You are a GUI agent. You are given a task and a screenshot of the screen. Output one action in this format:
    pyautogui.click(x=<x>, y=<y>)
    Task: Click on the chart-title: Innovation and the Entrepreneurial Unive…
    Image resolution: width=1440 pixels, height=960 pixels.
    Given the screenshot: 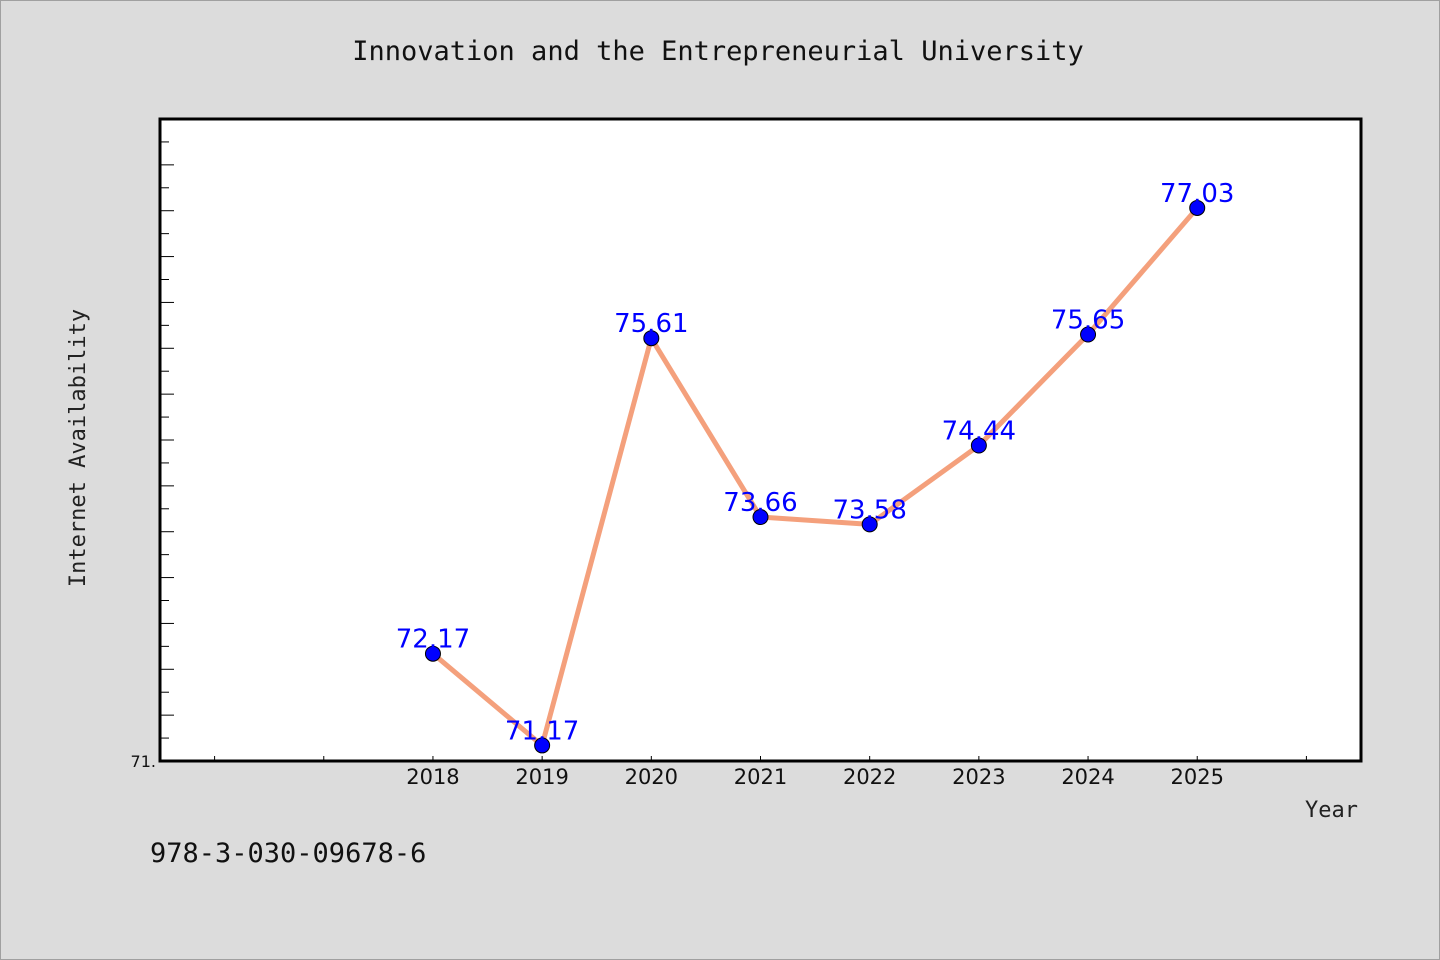 What is the action you would take?
    pyautogui.click(x=718, y=51)
    